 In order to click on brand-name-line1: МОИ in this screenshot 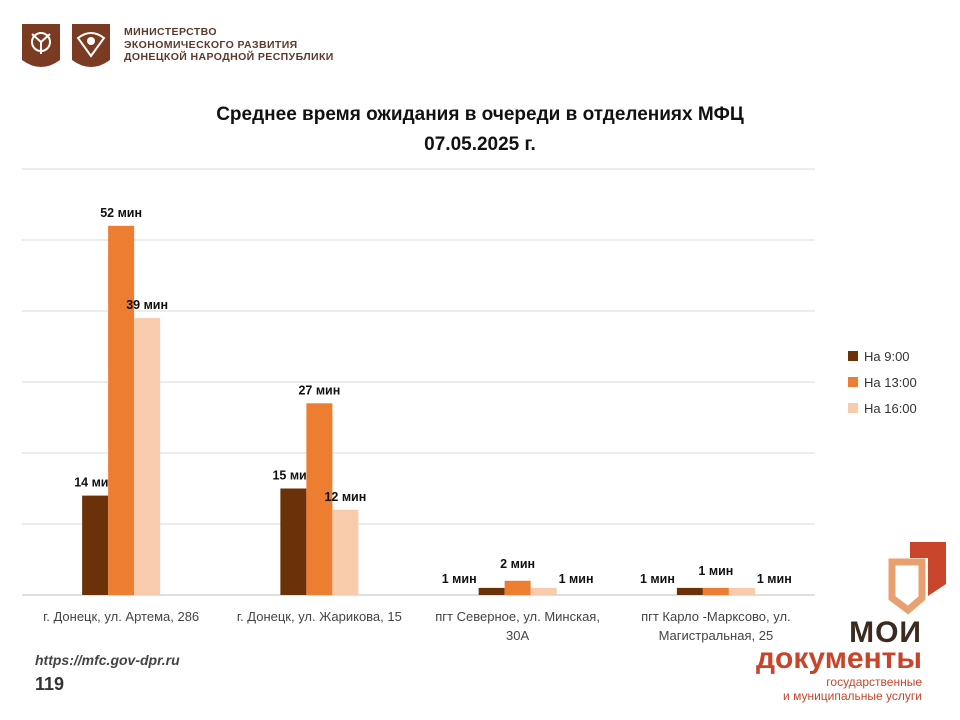, I will do `click(885, 632)`.